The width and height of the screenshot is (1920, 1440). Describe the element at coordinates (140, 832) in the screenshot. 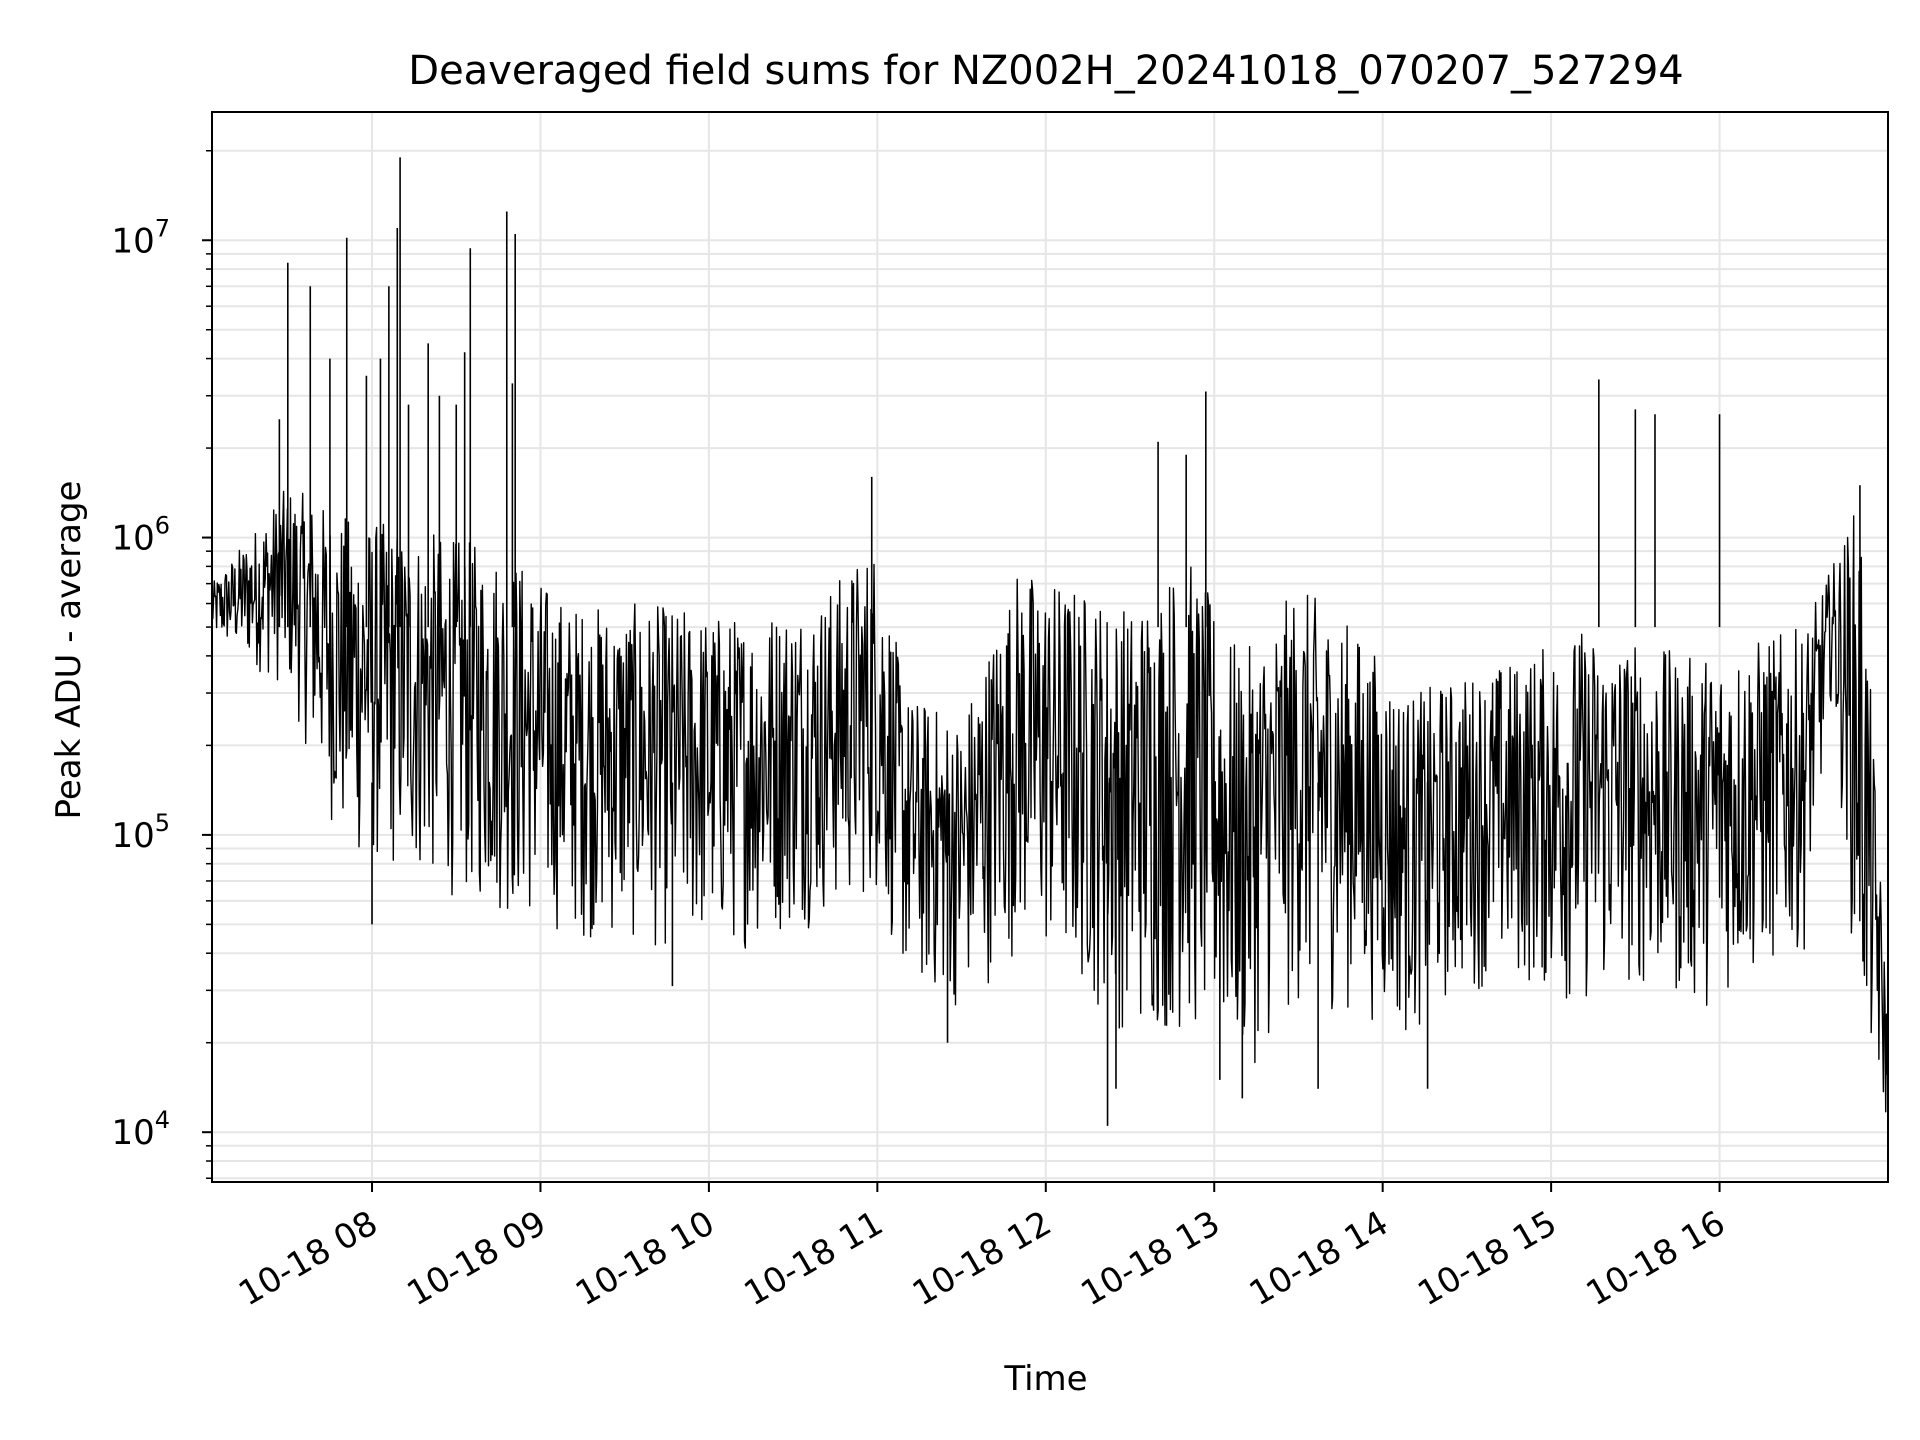

I see `y-tick-label: 10⁵` at that location.